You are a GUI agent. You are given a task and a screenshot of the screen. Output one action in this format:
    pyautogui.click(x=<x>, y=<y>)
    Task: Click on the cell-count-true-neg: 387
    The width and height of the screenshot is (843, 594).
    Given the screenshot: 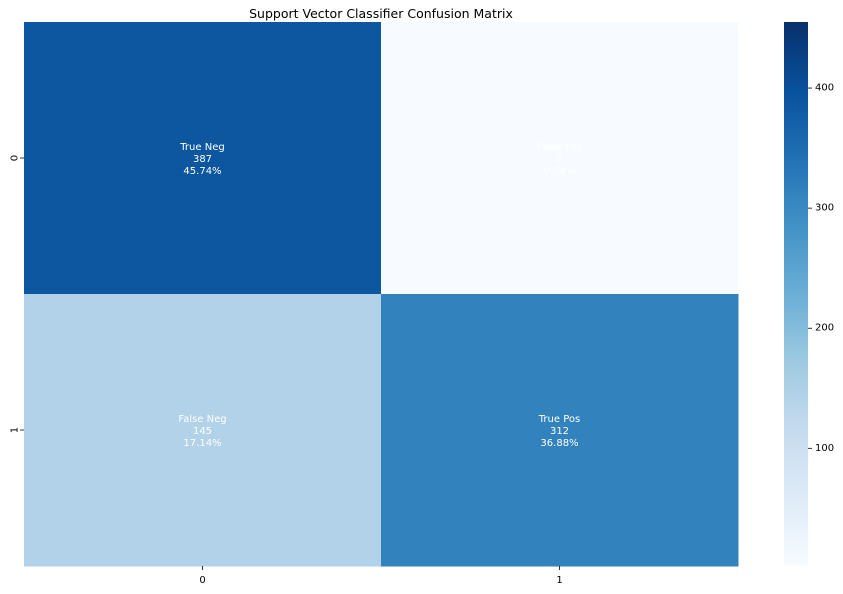 What is the action you would take?
    pyautogui.click(x=202, y=159)
    